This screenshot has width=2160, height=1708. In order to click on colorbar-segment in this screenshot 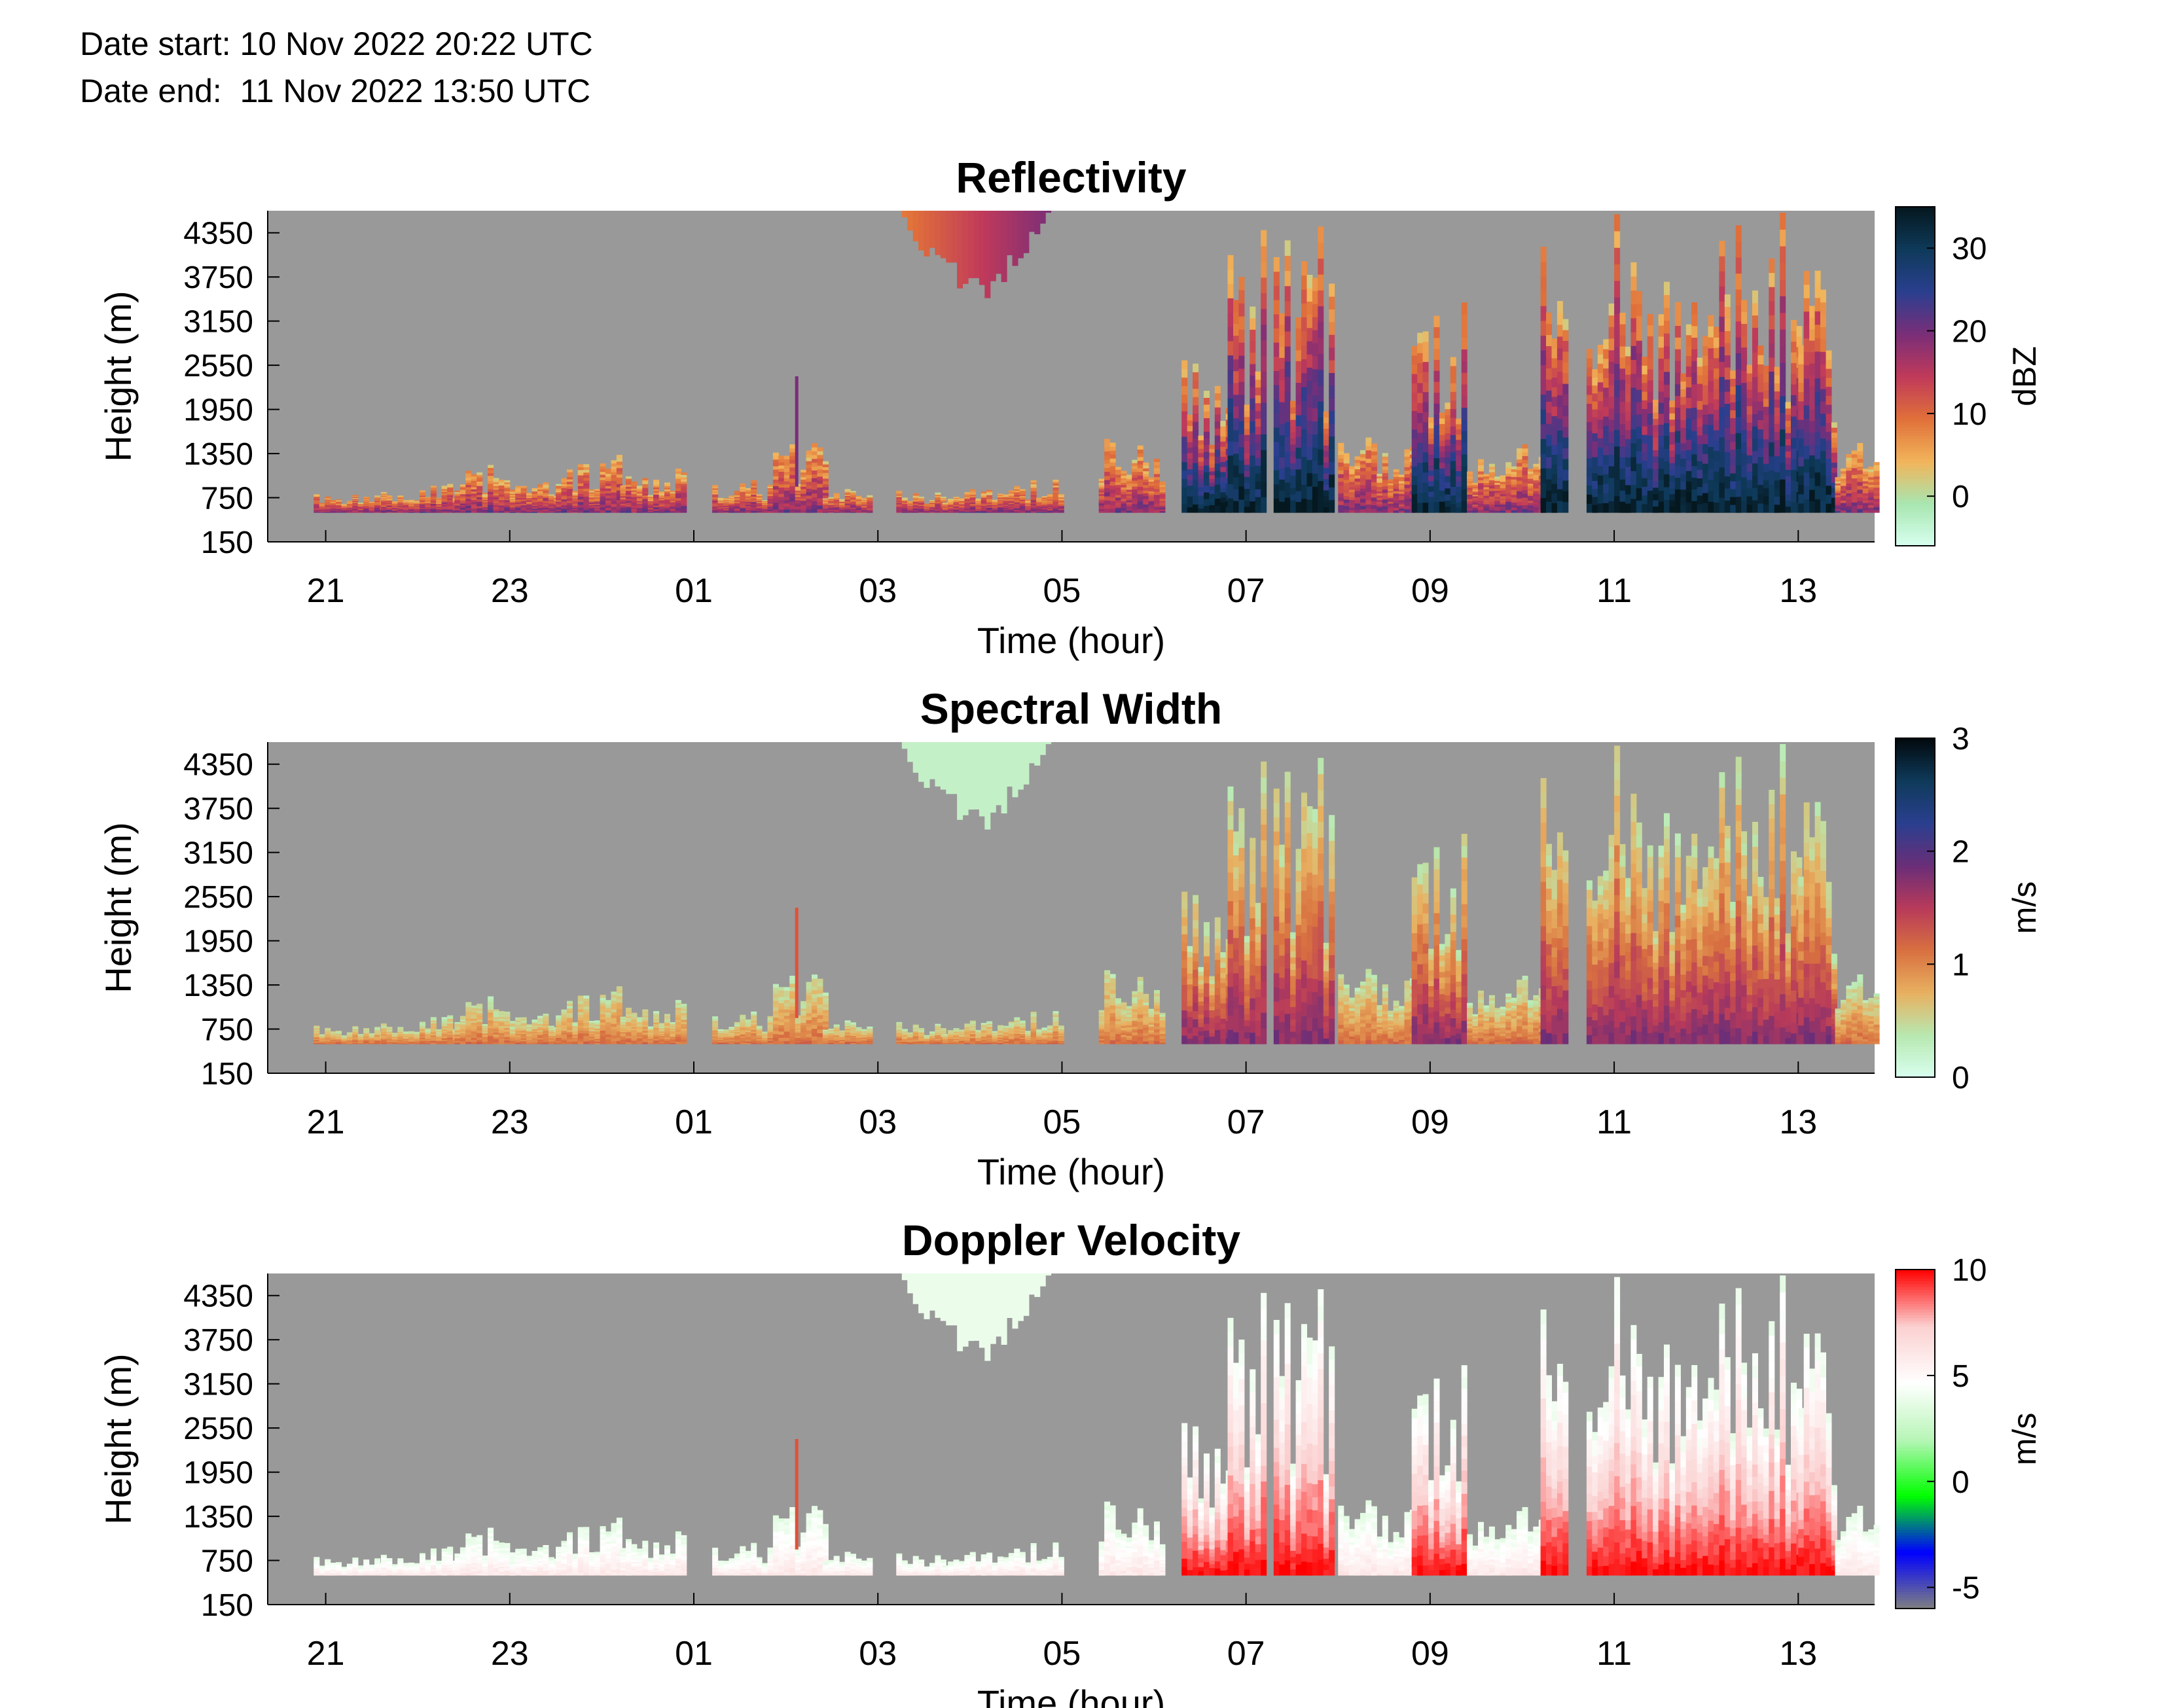, I will do `click(1915, 482)`.